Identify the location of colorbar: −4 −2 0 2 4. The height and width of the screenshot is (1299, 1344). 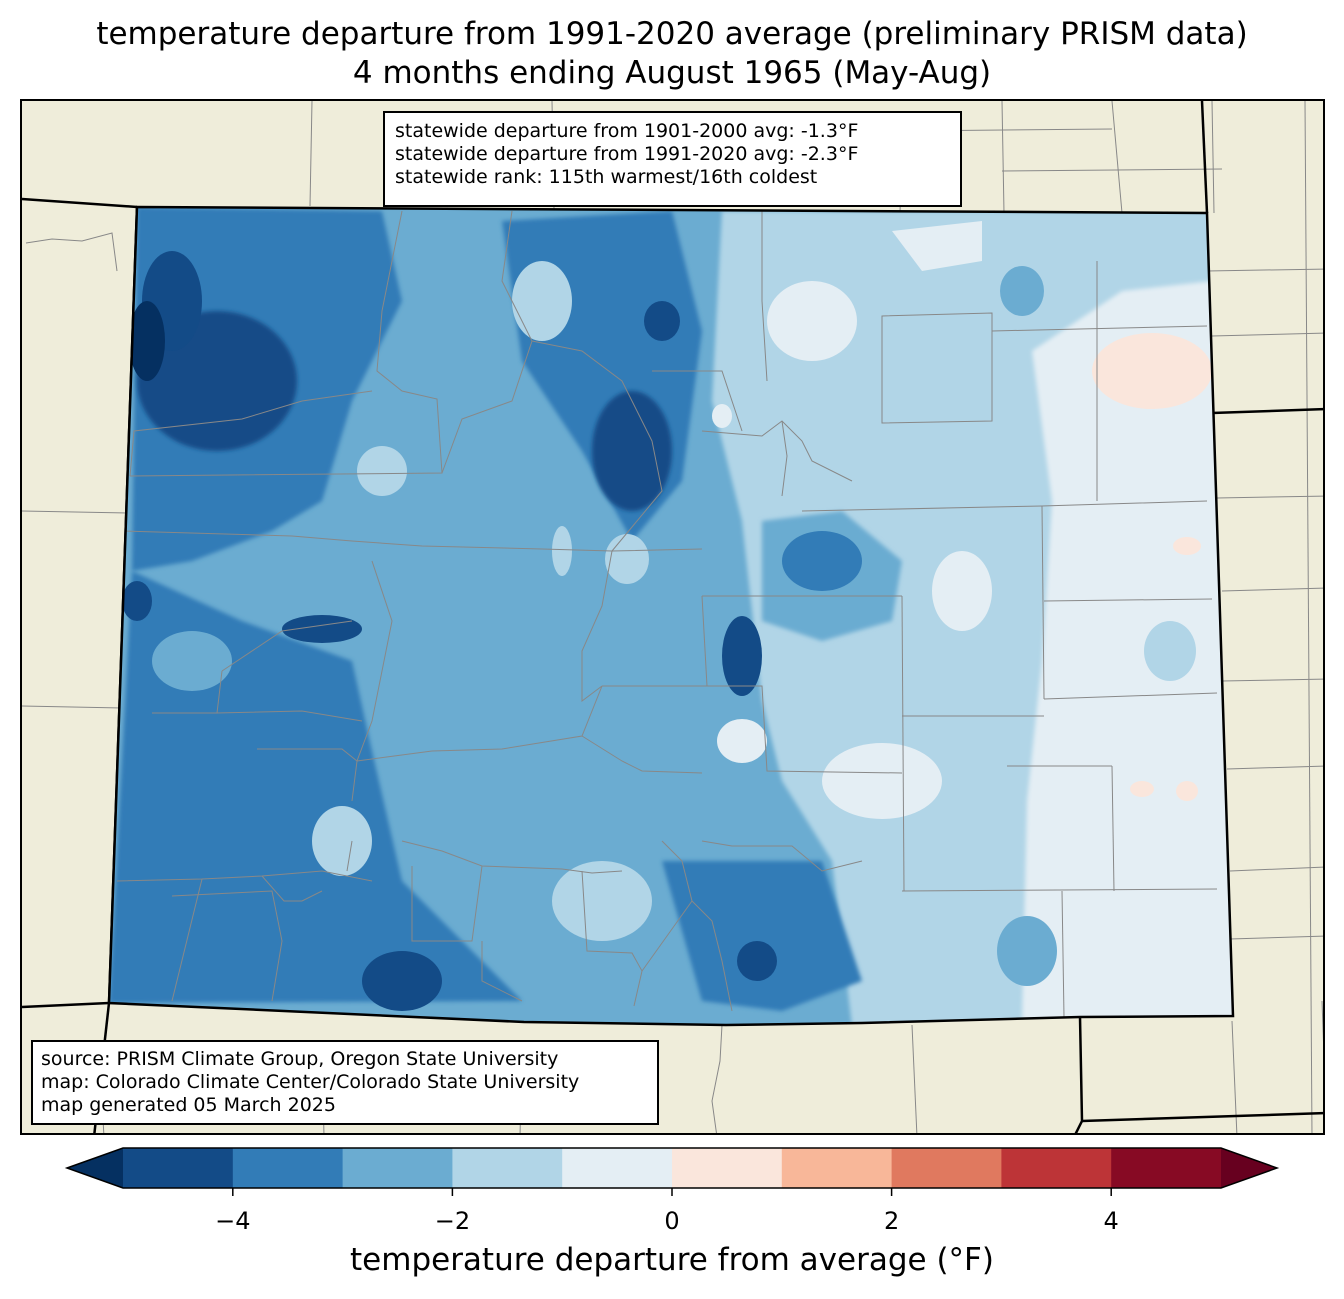
(672, 1191).